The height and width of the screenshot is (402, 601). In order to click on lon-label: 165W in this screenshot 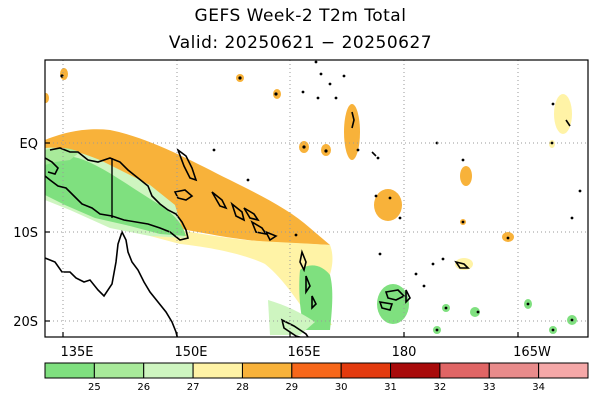, I will do `click(532, 352)`.